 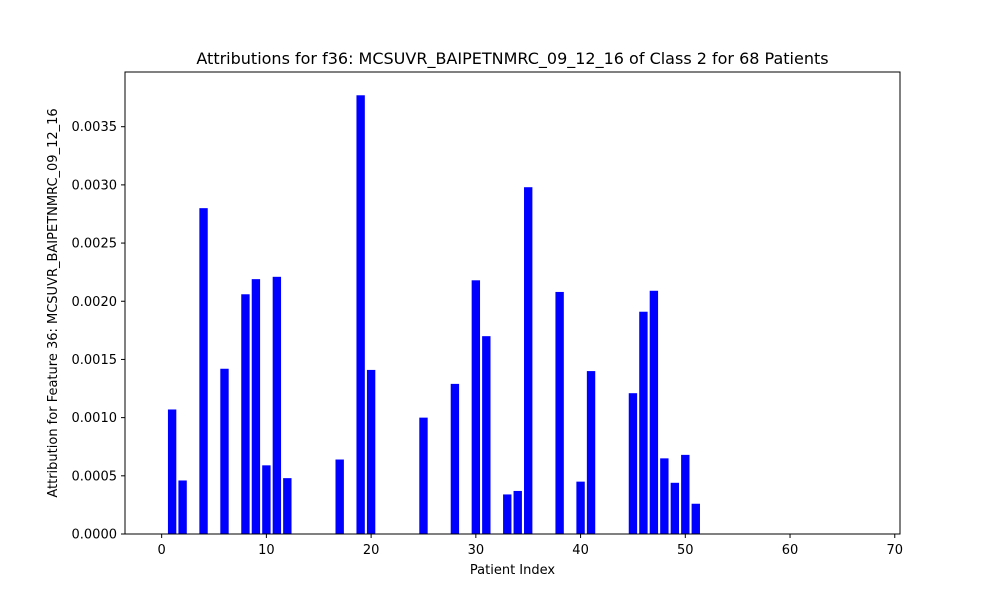 What do you see at coordinates (95, 185) in the screenshot?
I see `y-tick-label: 0.0030` at bounding box center [95, 185].